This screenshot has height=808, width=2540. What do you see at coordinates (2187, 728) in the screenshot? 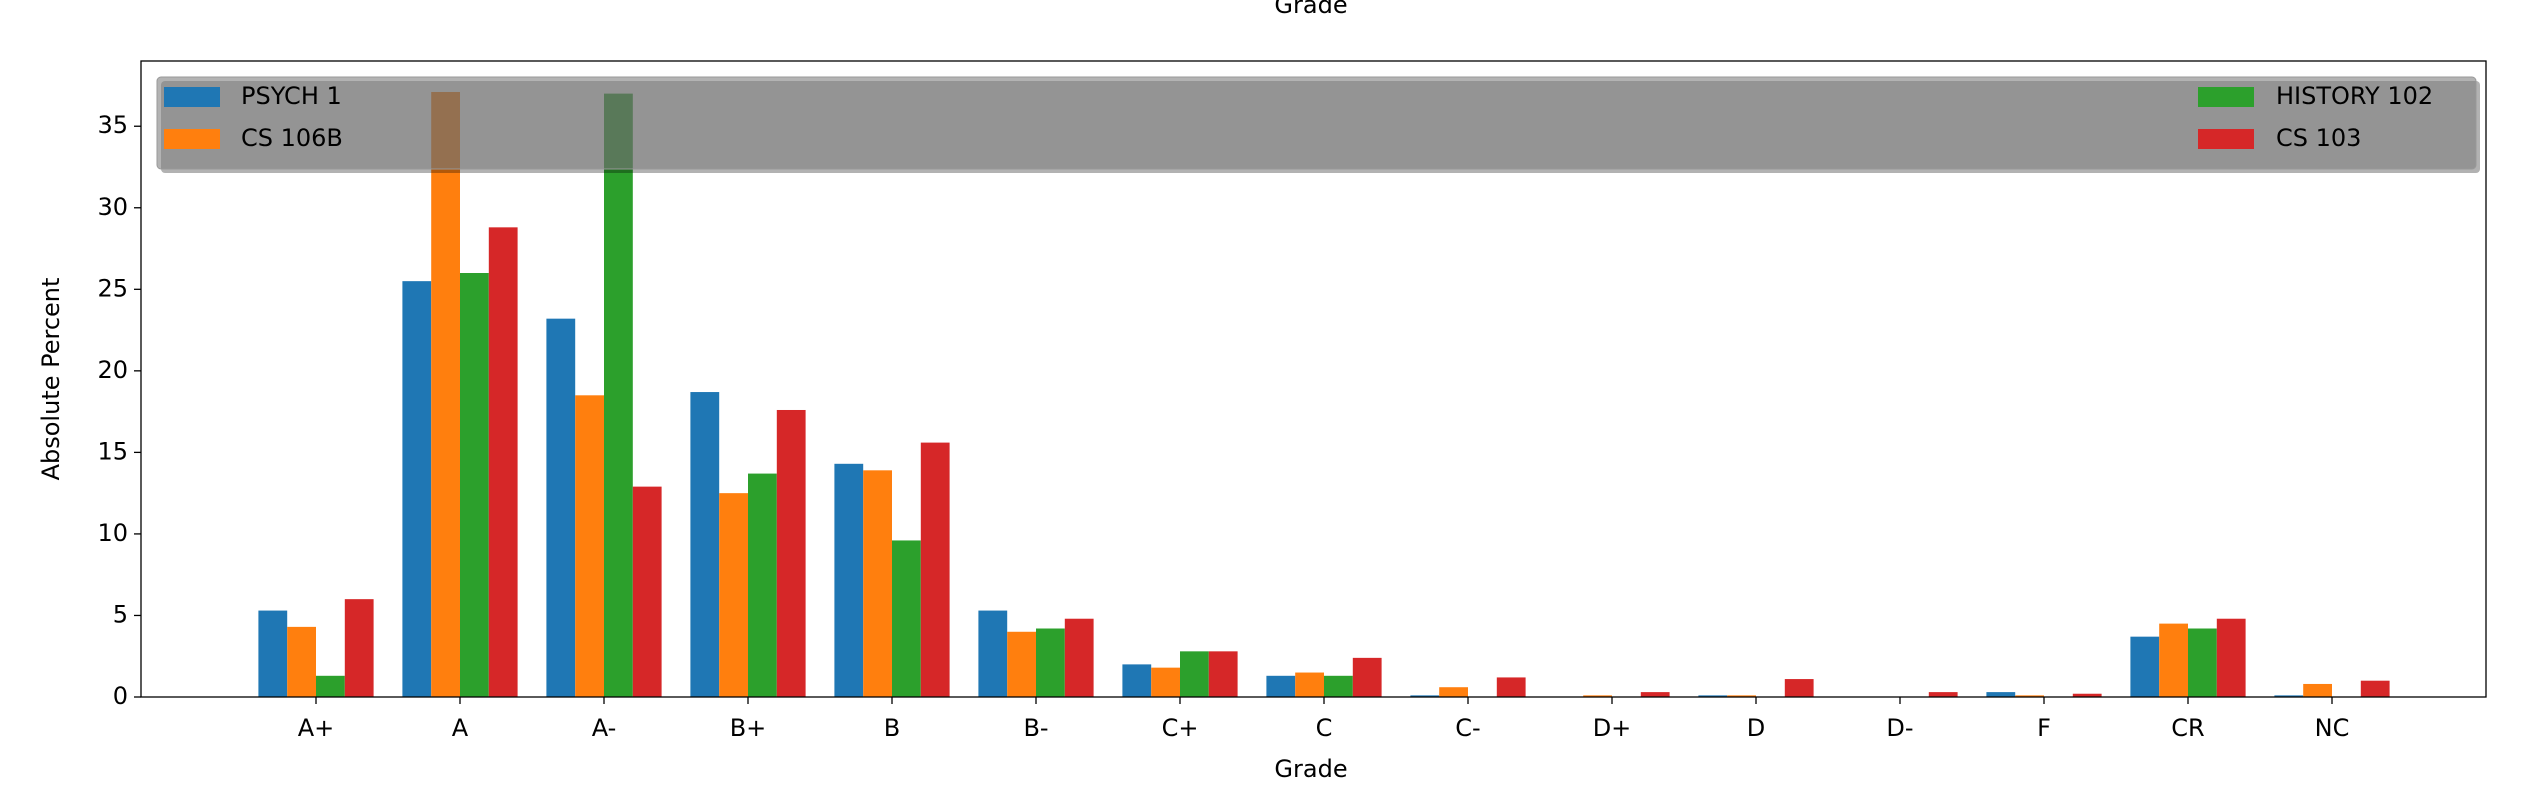
I see `x-tick-label: CR` at bounding box center [2187, 728].